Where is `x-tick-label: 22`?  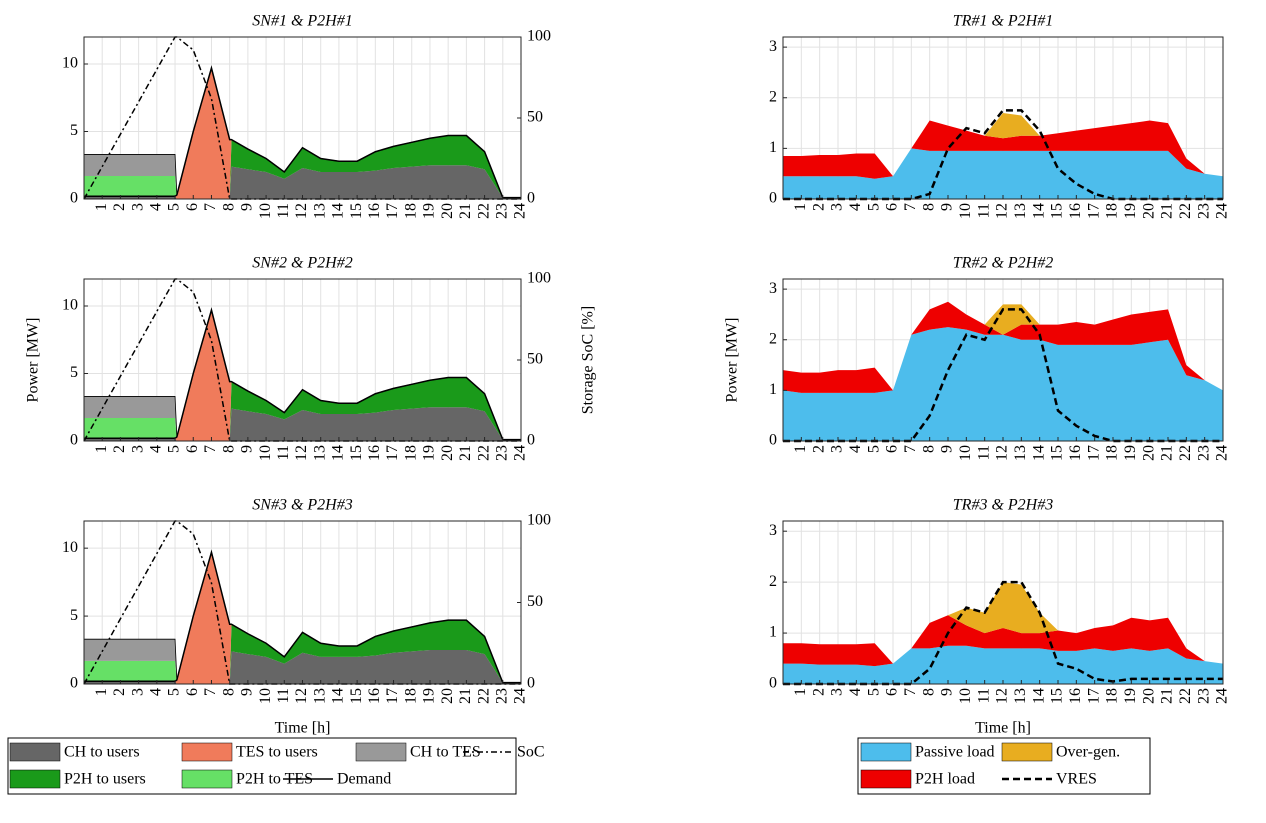
x-tick-label: 22 is located at coordinates (483, 696).